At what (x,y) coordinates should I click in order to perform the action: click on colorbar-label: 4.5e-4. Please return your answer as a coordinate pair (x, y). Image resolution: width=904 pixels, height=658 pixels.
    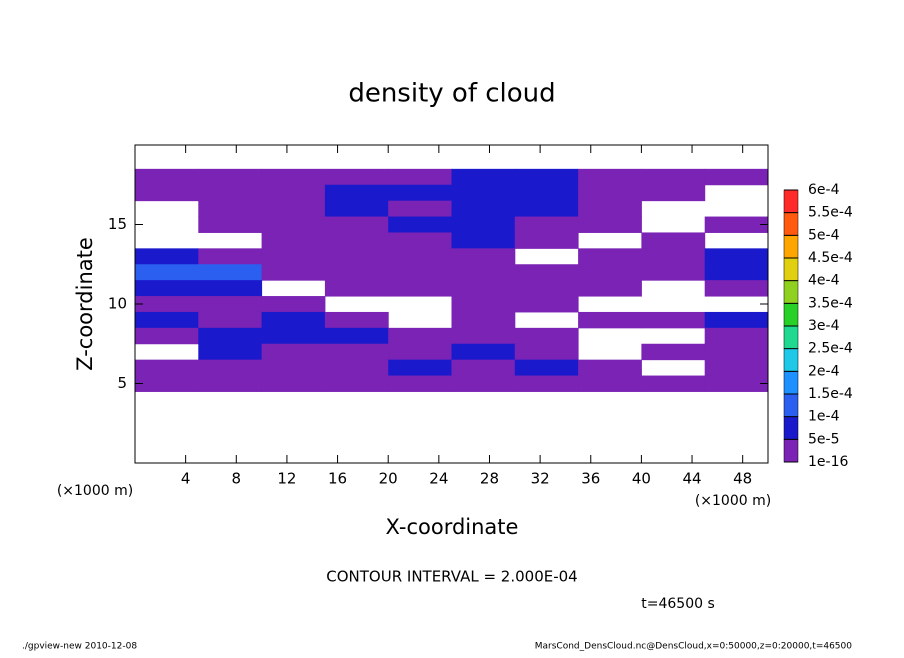
    Looking at the image, I should click on (830, 258).